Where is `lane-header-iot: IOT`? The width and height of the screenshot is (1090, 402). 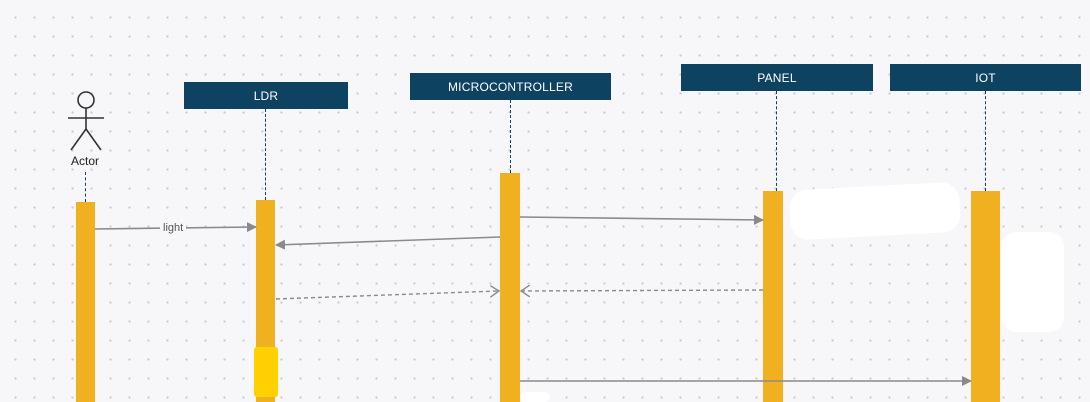 lane-header-iot: IOT is located at coordinates (985, 77).